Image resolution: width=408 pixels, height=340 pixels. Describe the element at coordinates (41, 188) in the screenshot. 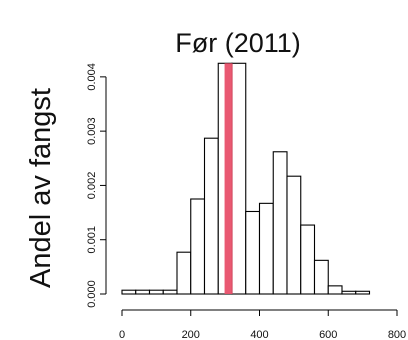

I see `y-axis-label: Andel av fangst` at that location.